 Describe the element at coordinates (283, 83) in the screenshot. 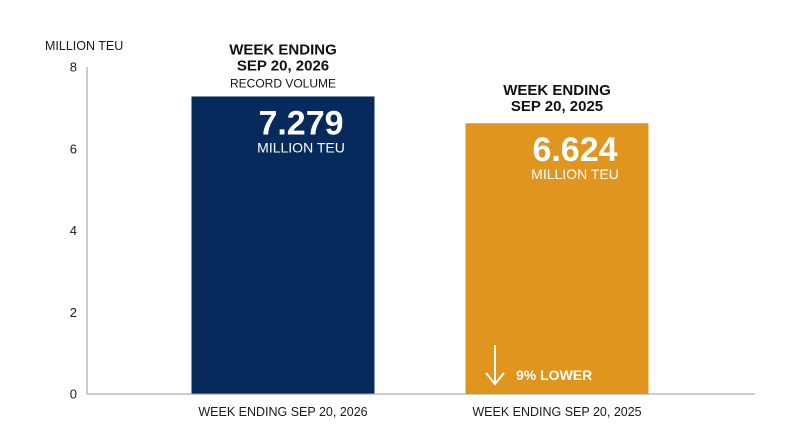

I see `bar-subheader-label: RECORD VOLUME` at that location.